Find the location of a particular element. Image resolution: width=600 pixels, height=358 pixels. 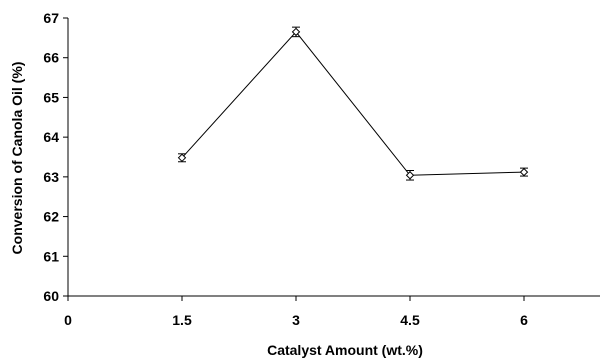

x-tick-label: 6 is located at coordinates (524, 320).